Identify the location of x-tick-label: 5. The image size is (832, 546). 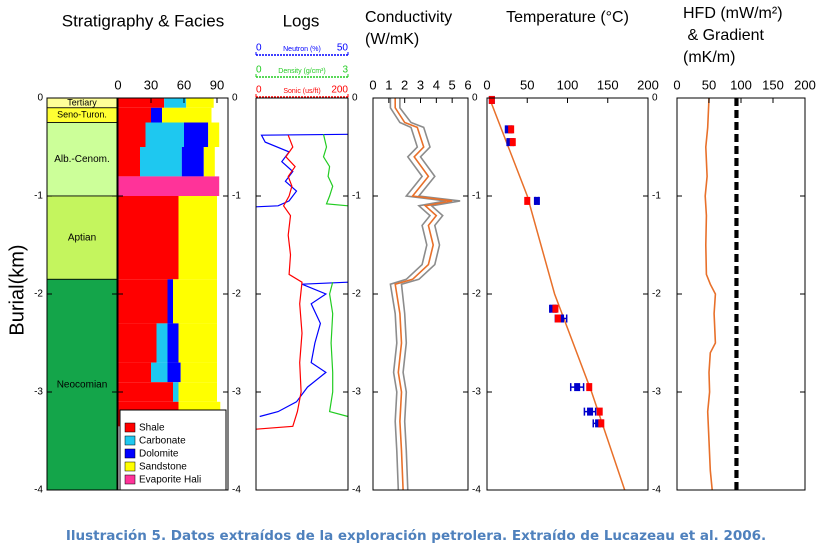
(452, 84).